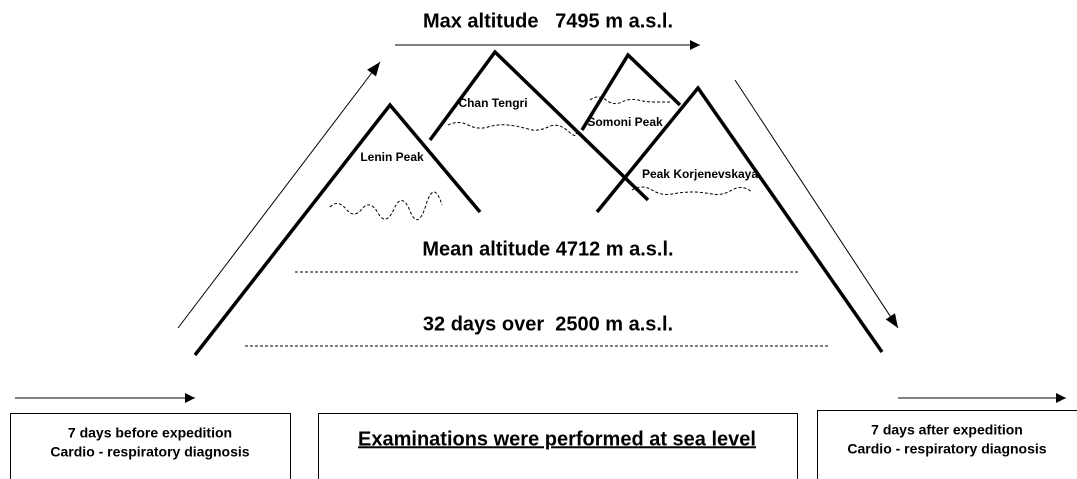 This screenshot has width=1077, height=479. Describe the element at coordinates (548, 21) in the screenshot. I see `max-altitude-label: Max altitude 7495 m a.s.l.` at that location.